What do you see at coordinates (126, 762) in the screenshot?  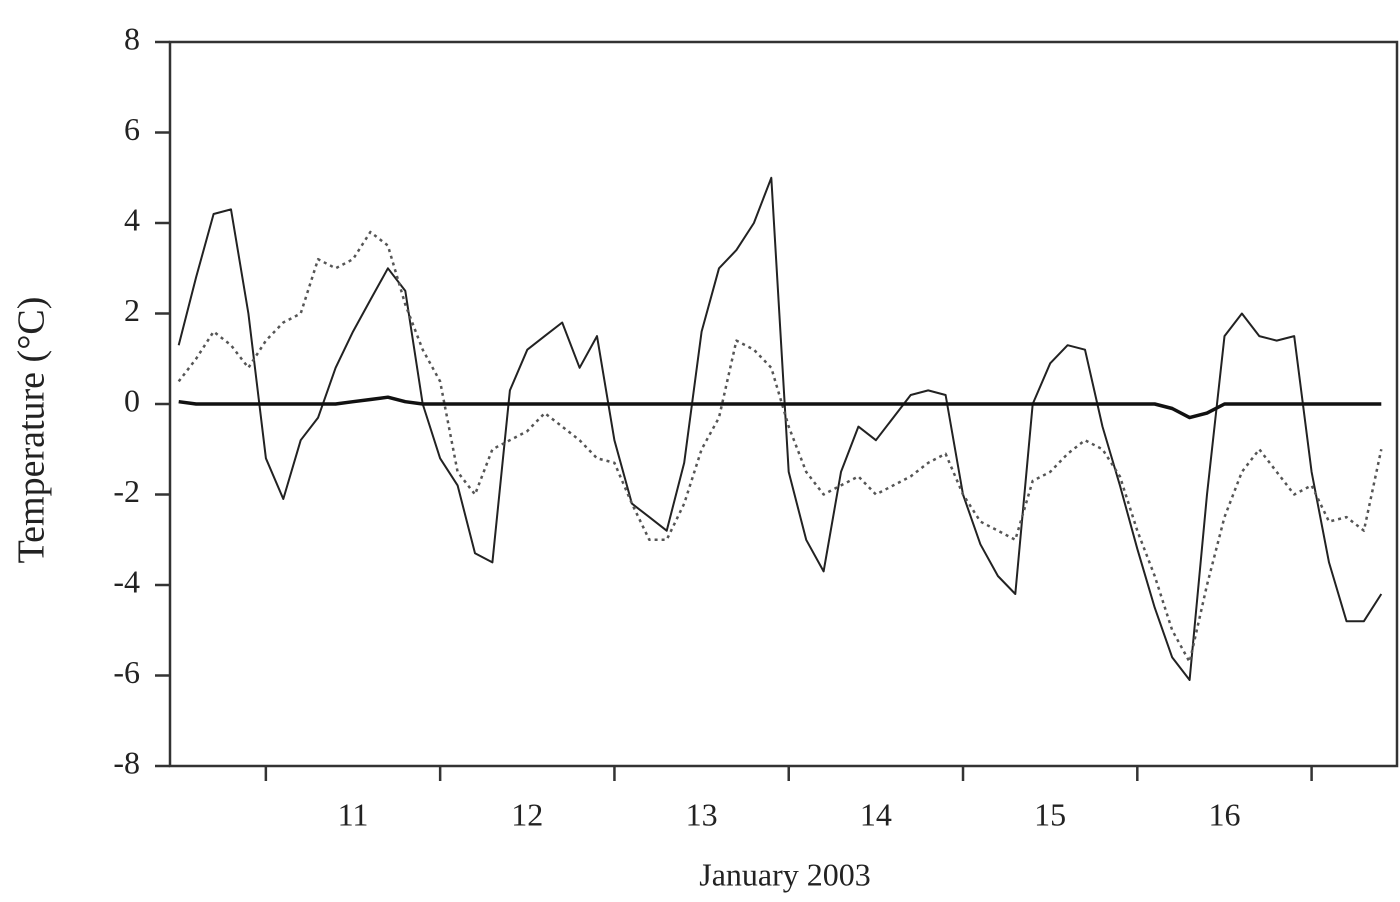 I see `y-tick-label: -8` at bounding box center [126, 762].